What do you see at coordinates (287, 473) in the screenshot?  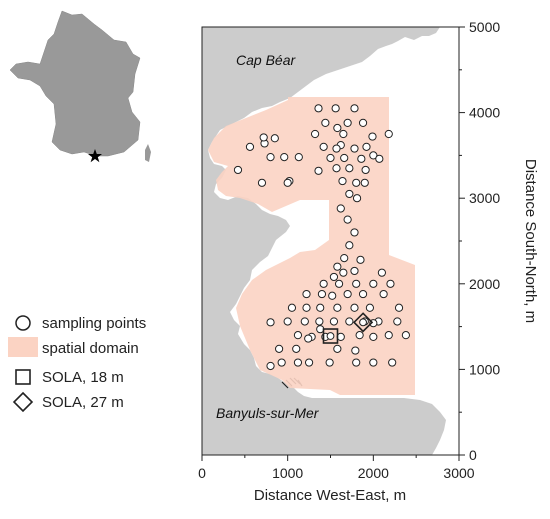 I see `x-tick-label: 1000` at bounding box center [287, 473].